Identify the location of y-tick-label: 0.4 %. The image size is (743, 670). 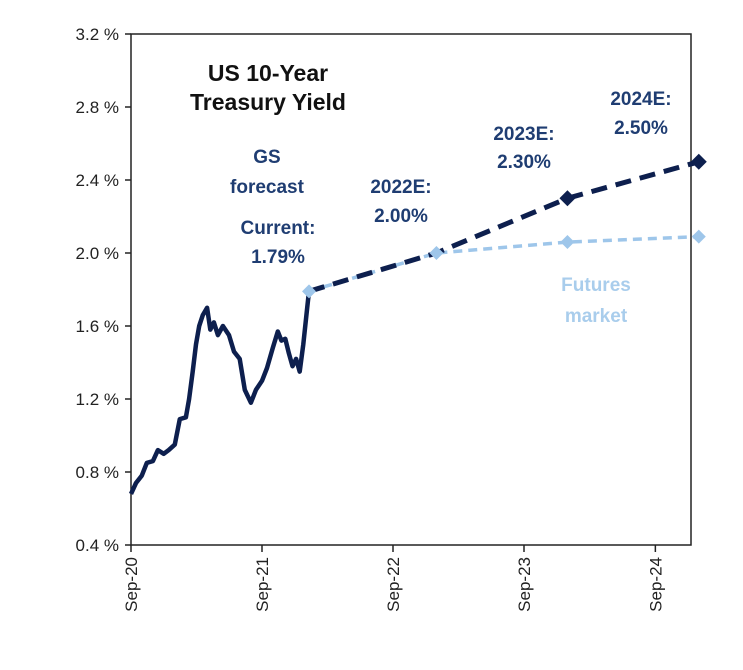
(97, 545).